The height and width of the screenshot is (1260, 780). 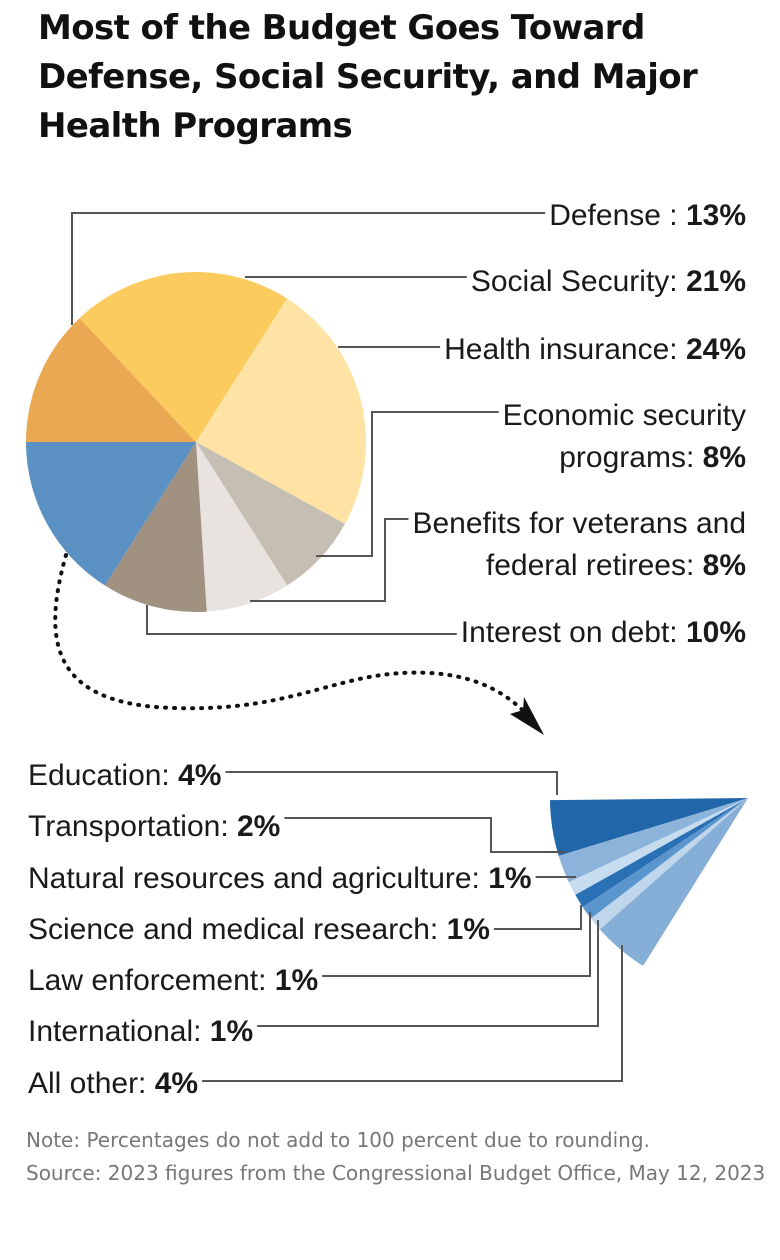 I want to click on label-education: Education: 4%, so click(x=124, y=775).